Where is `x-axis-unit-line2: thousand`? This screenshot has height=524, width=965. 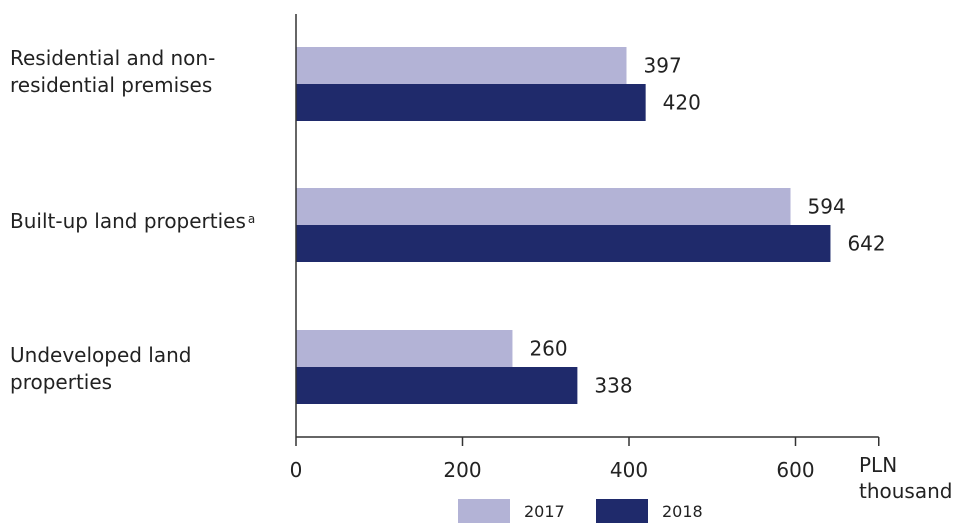
x-axis-unit-line2: thousand is located at coordinates (906, 491).